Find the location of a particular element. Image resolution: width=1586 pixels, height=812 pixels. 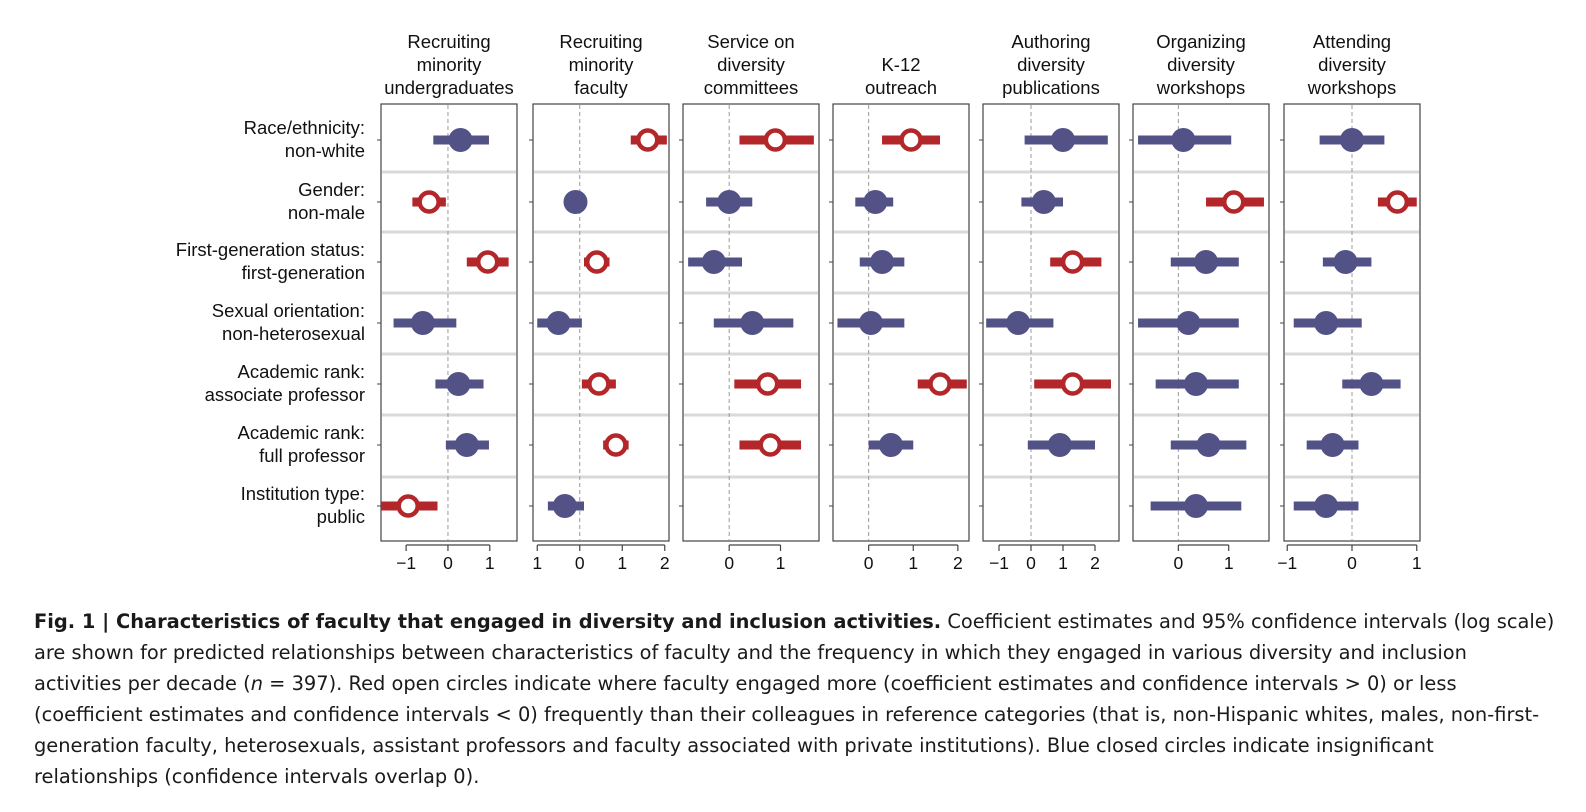

panel-title: Organizing diversity workshops is located at coordinates (1201, 64).